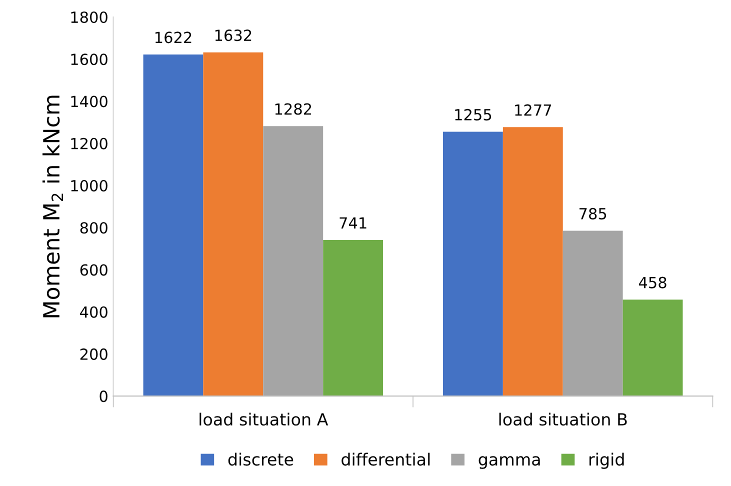 Image resolution: width=731 pixels, height=486 pixels. Describe the element at coordinates (53, 207) in the screenshot. I see `y-axis-title: Moment M$_{2}$ in kNcm` at that location.